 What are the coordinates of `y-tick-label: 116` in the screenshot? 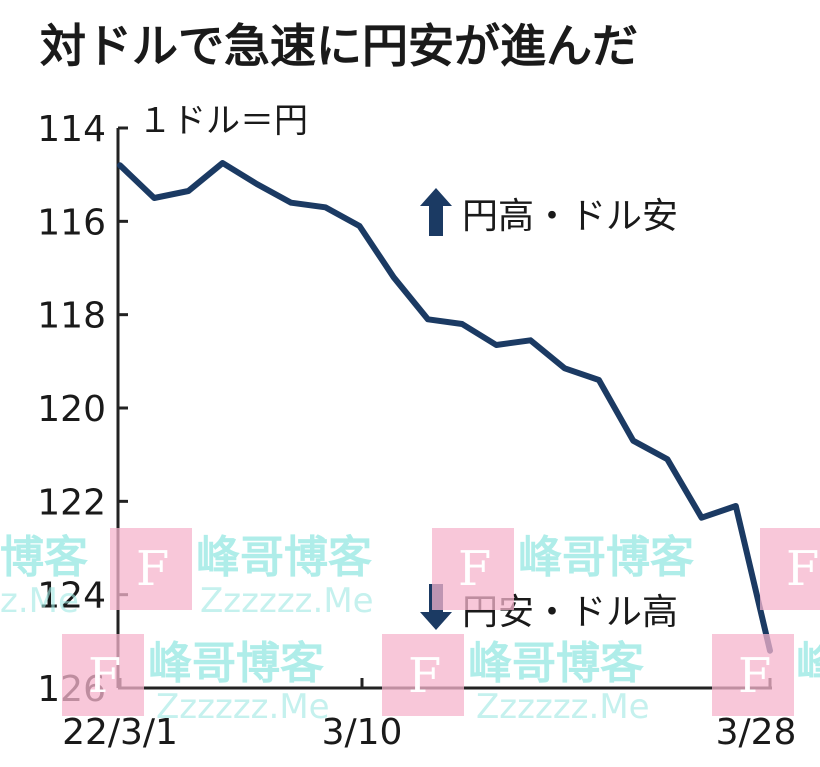 It's located at (71, 222).